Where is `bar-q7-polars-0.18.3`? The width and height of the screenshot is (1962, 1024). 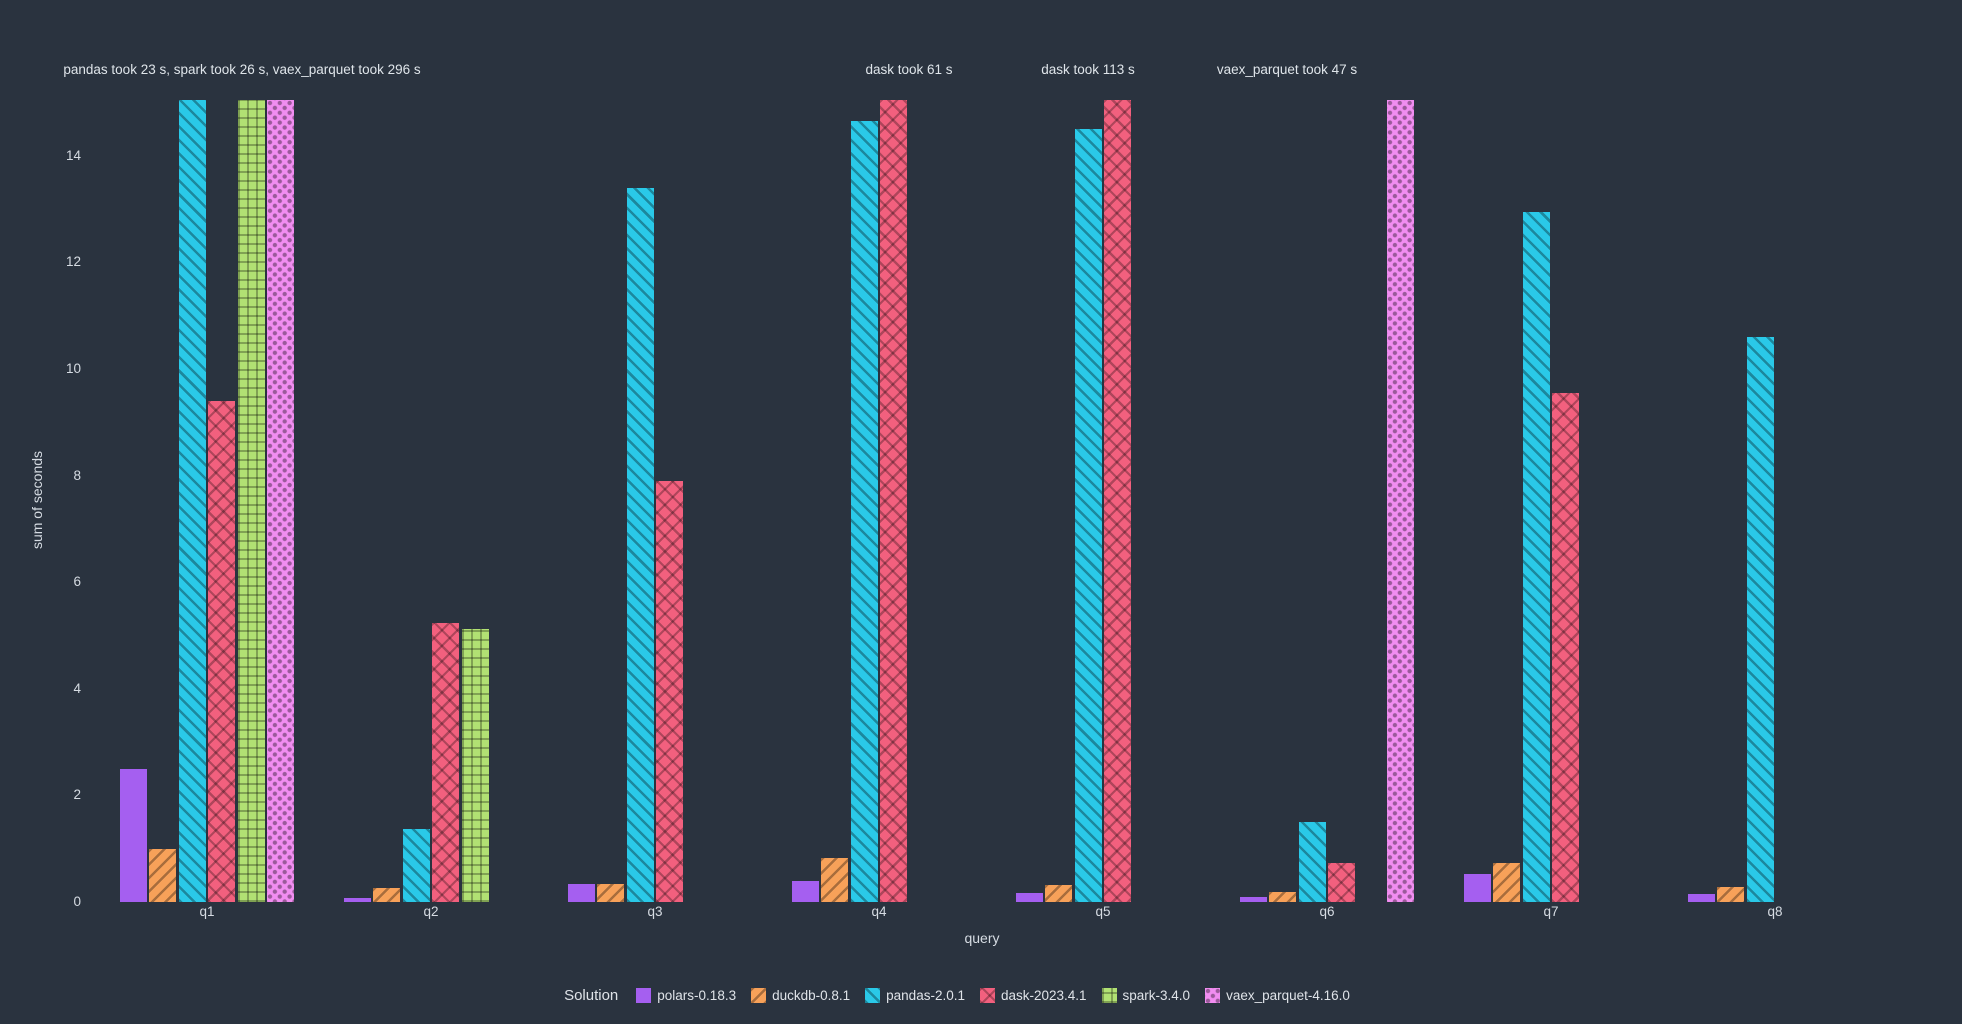
bar-q7-polars-0.18.3 is located at coordinates (1477, 887).